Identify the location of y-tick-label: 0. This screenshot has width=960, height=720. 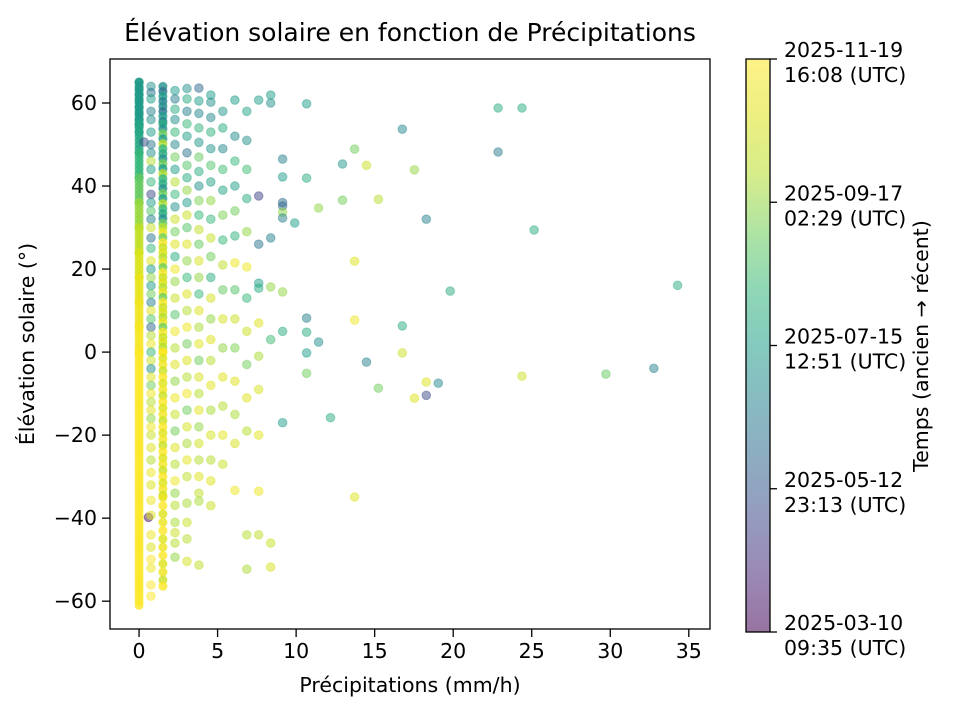
(90, 352).